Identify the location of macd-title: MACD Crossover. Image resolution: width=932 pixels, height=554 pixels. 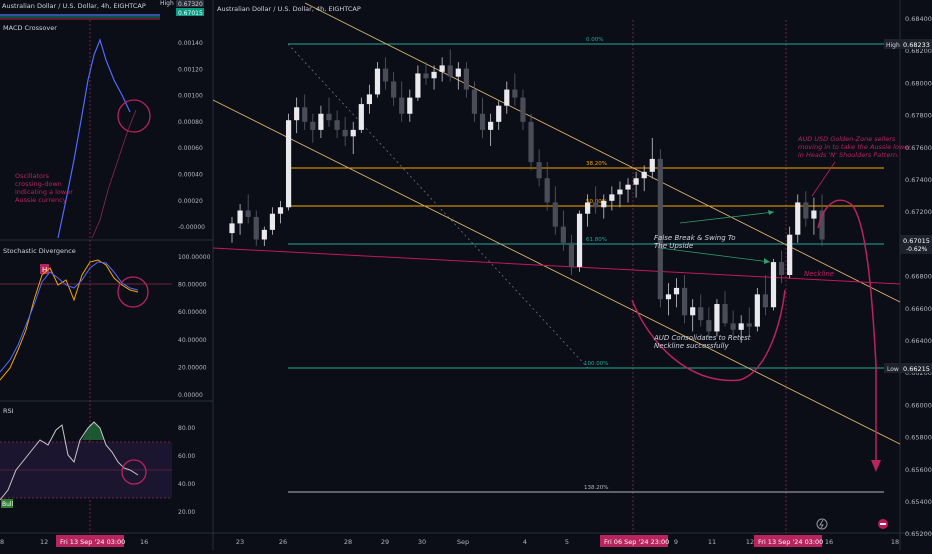
(30, 28).